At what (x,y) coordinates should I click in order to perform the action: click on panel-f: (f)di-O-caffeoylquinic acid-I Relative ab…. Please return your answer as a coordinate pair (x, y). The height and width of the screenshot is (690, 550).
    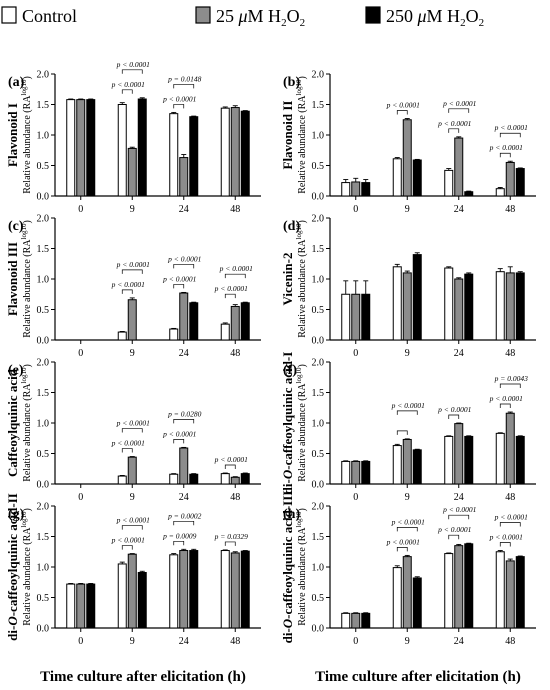
    Looking at the image, I should click on (408, 427).